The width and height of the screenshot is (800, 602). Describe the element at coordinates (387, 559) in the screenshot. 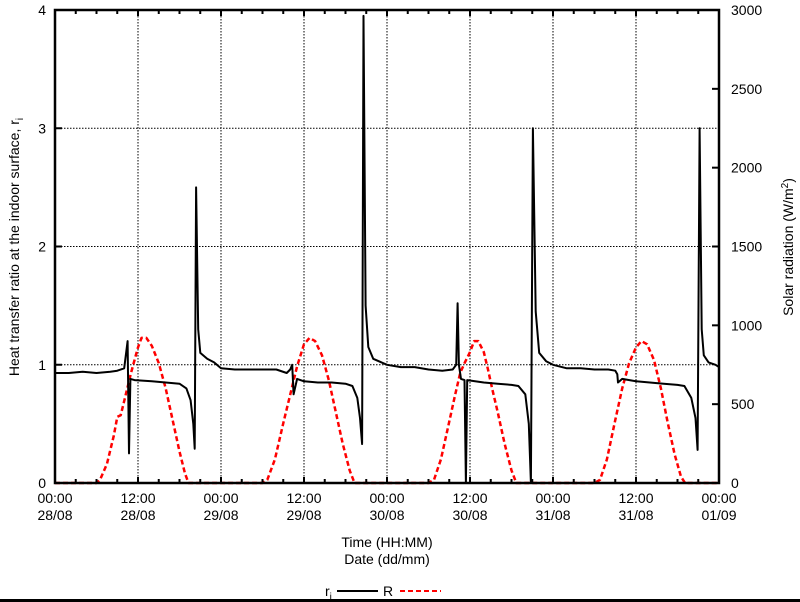

I see `x-axis-label-date: Date (dd/mm)` at that location.